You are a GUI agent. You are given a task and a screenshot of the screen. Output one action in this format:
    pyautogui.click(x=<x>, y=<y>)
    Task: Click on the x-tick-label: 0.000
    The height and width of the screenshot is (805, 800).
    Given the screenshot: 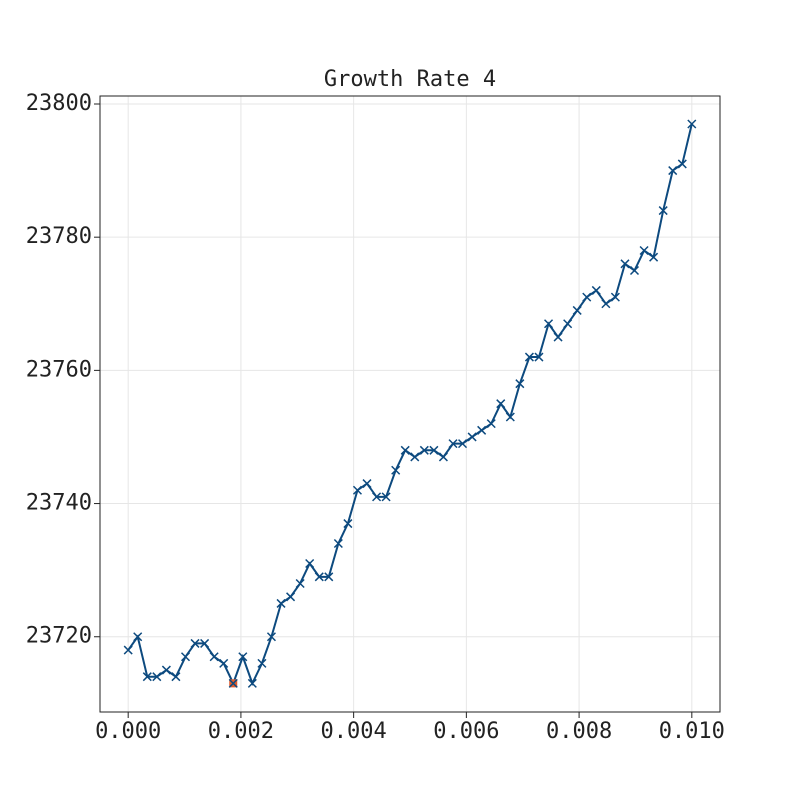 What is the action you would take?
    pyautogui.click(x=128, y=731)
    